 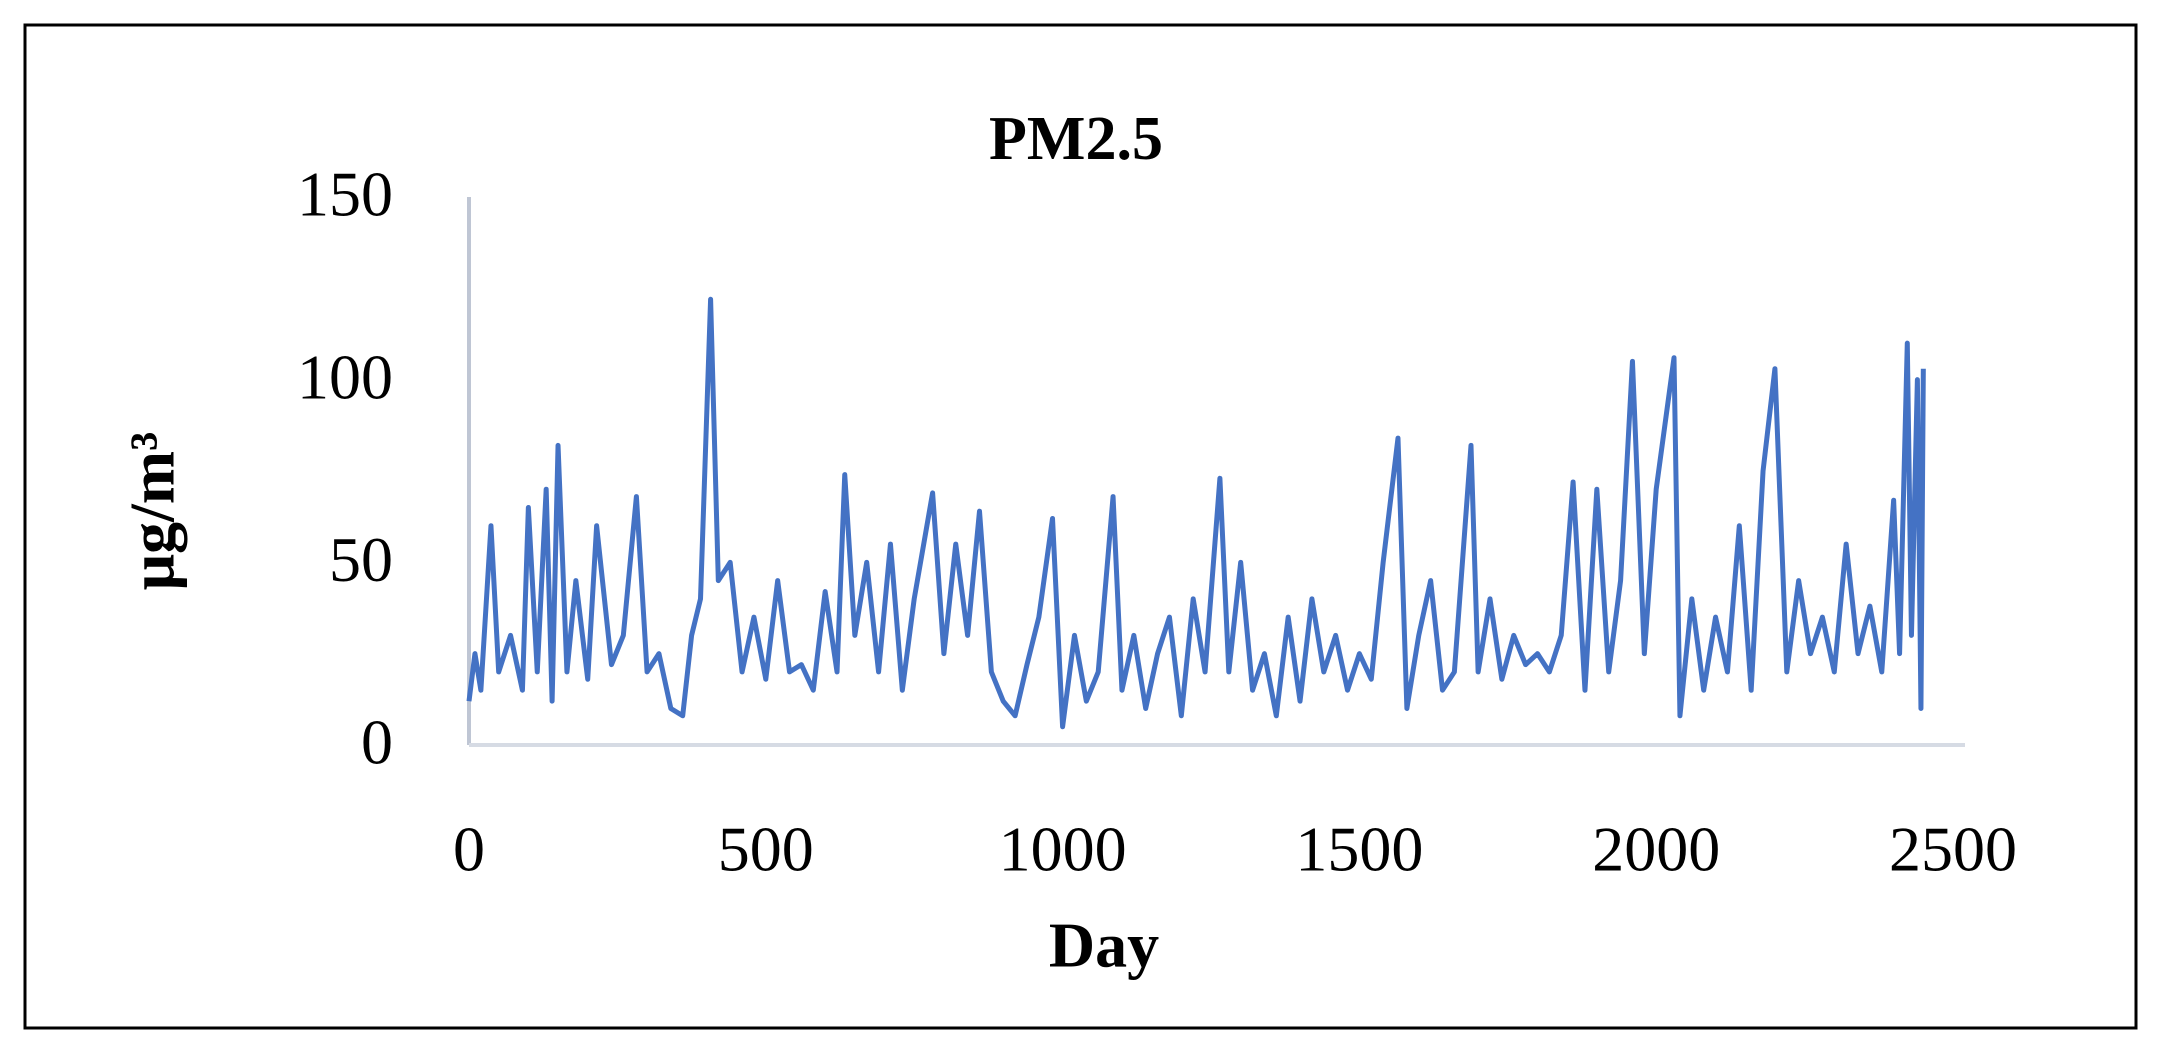 I want to click on y-tick-label: 0, so click(x=377, y=742).